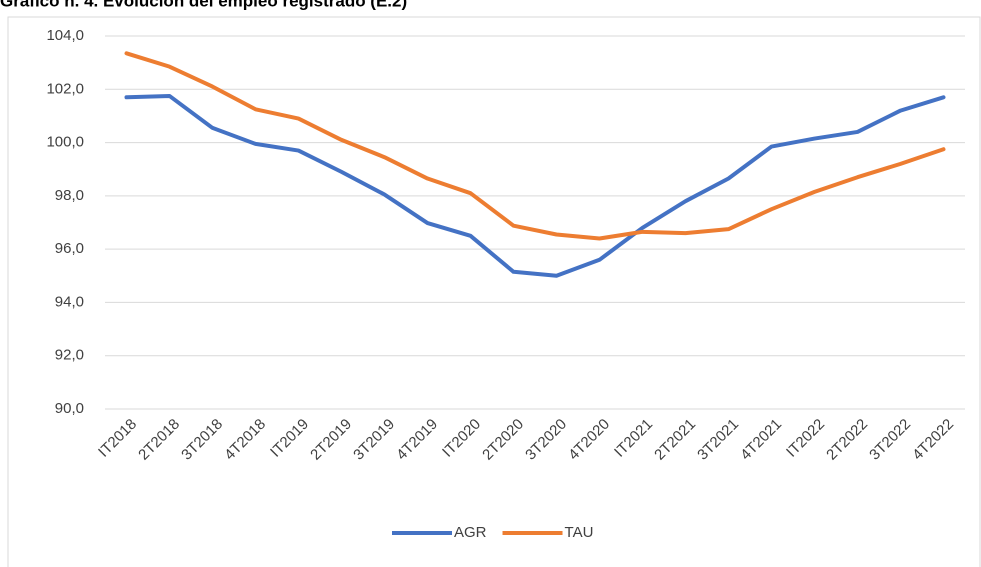 This screenshot has height=567, width=981. I want to click on x-tick-label: 3T2018, so click(202, 440).